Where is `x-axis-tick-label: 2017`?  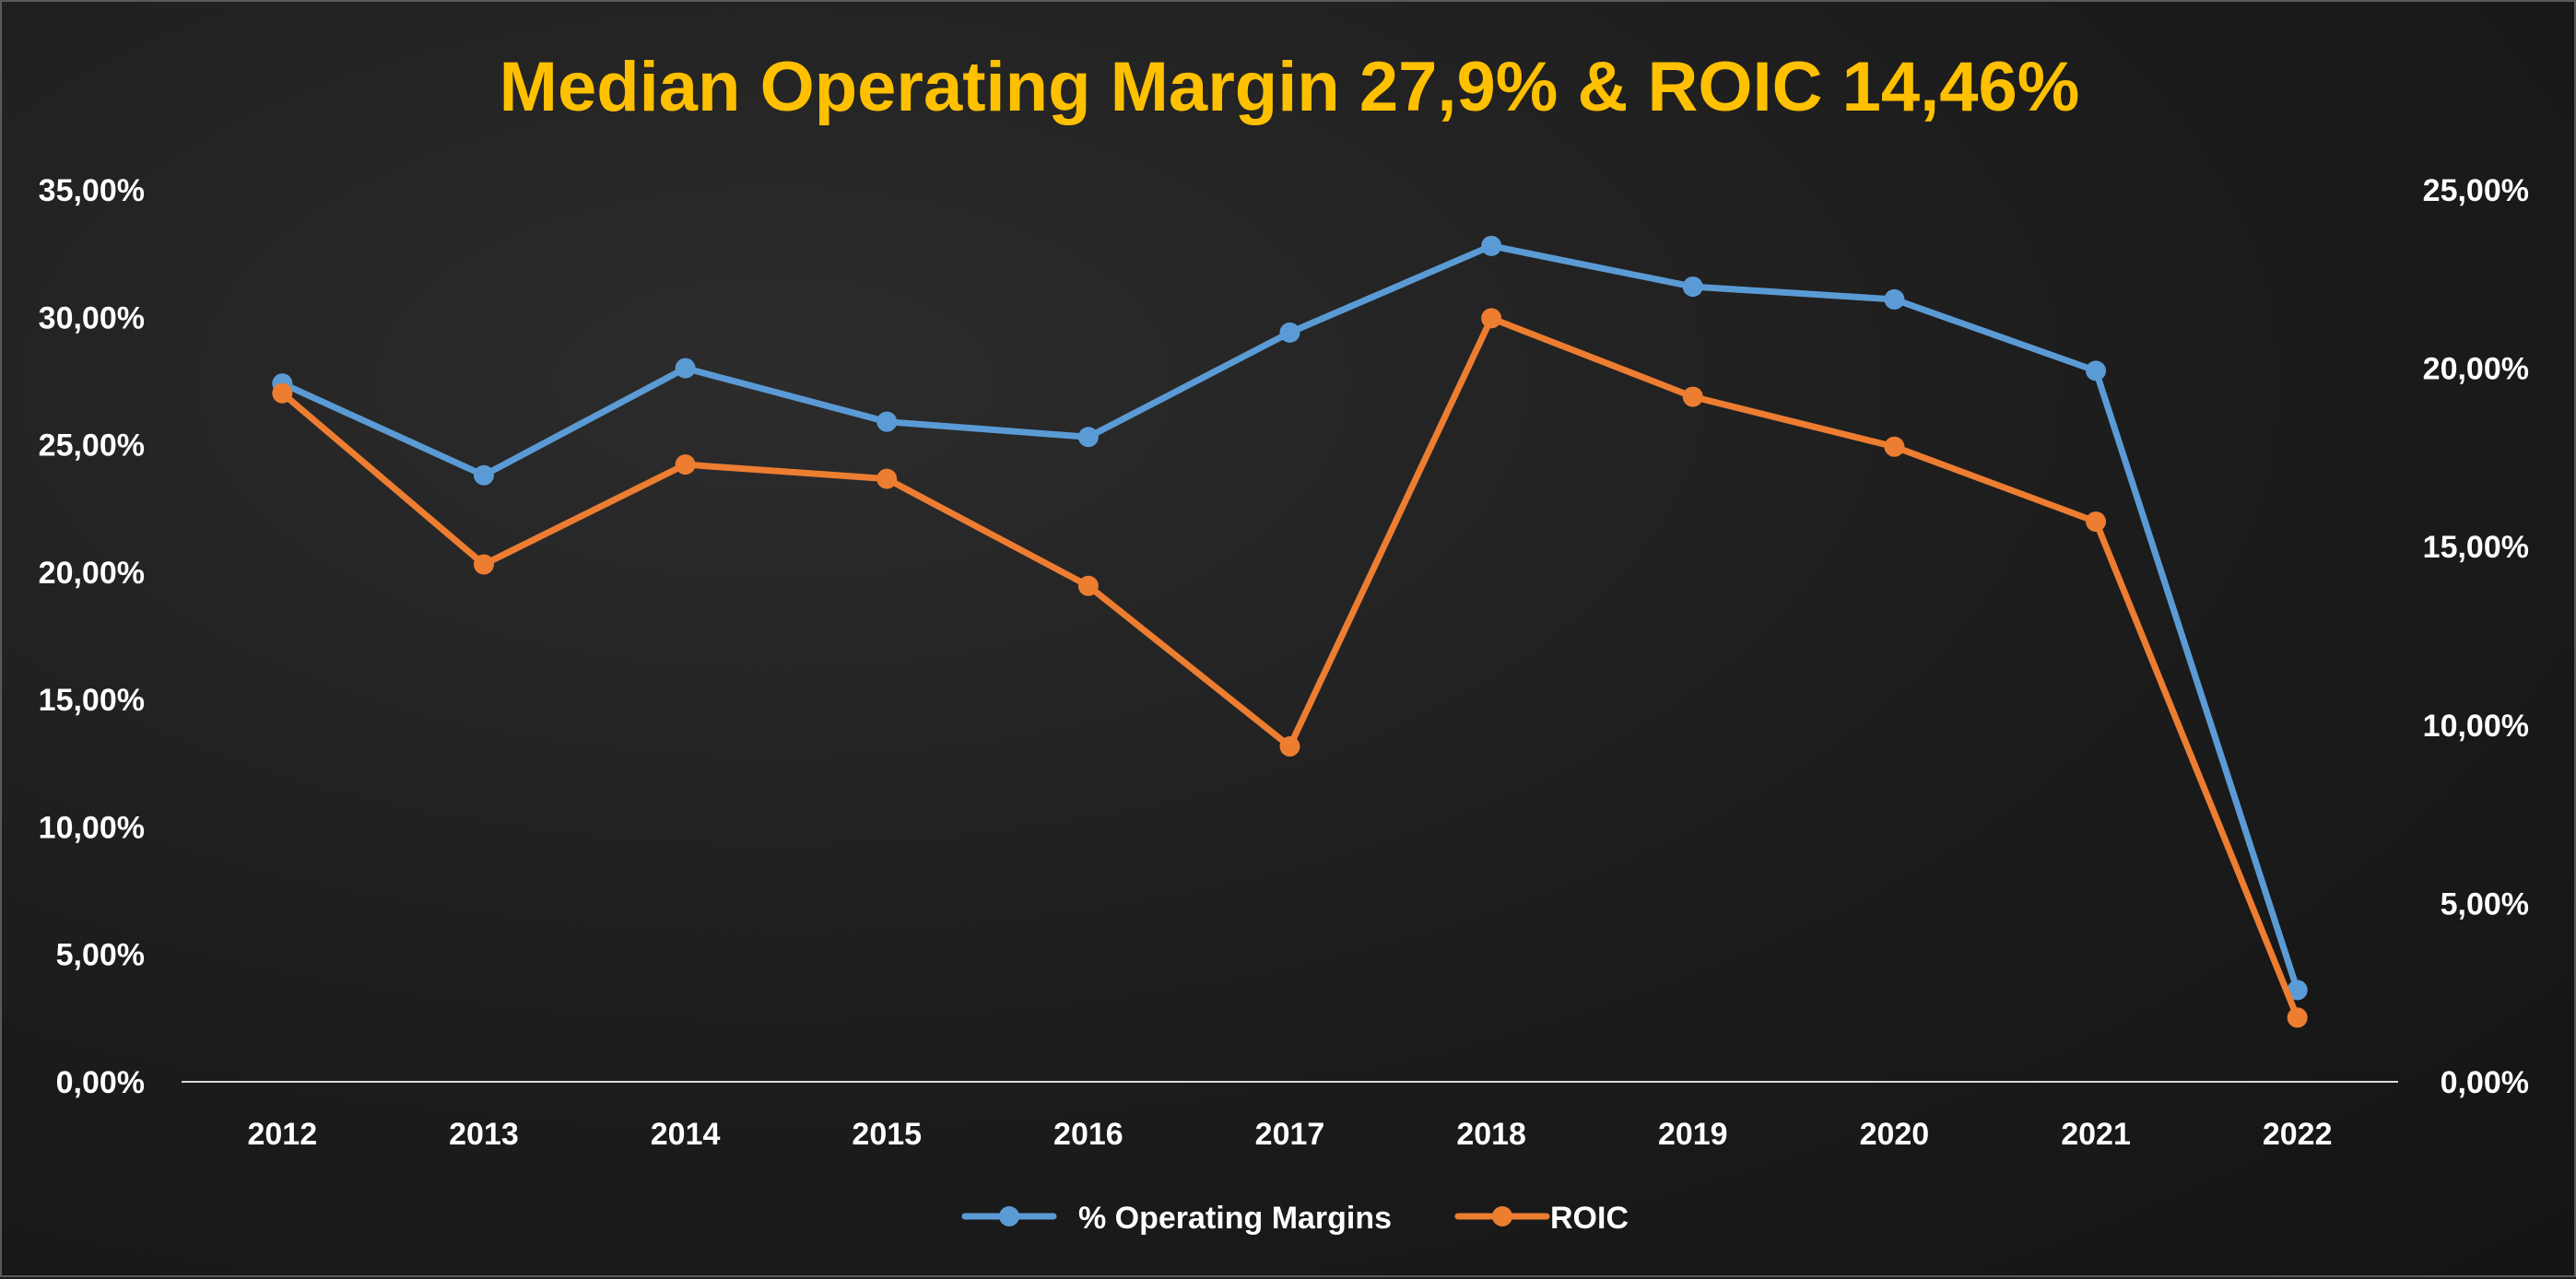 x-axis-tick-label: 2017 is located at coordinates (1290, 1134).